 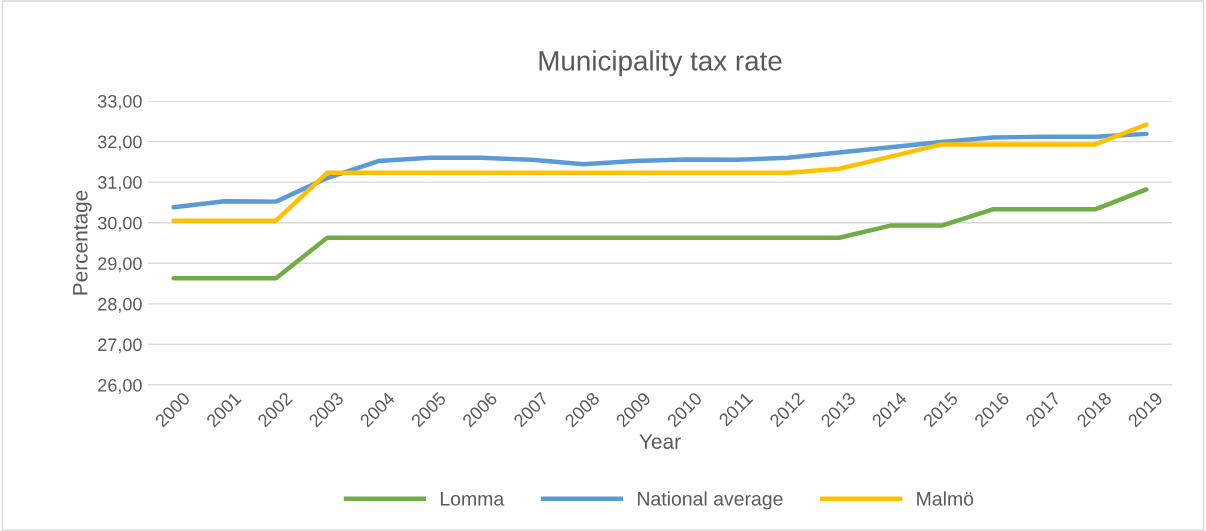 I want to click on y-tick-label: 33,00, so click(x=119, y=102).